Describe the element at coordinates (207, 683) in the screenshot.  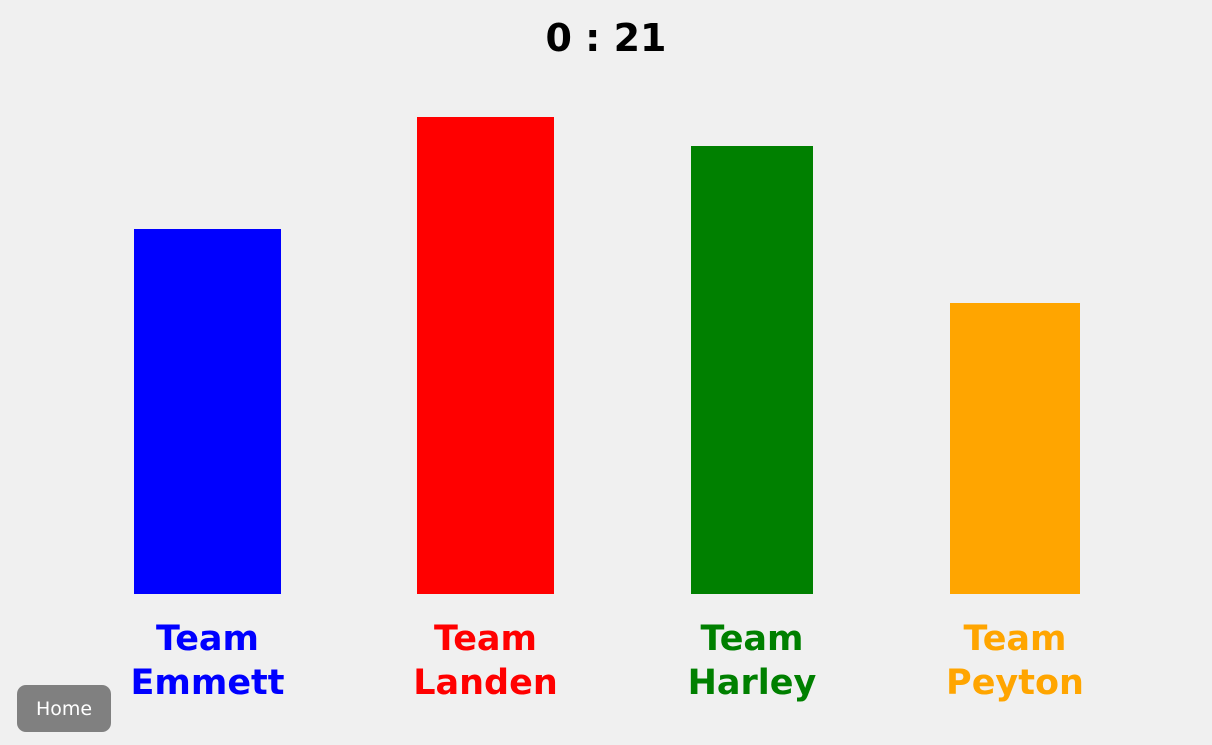
I see `team-label-name: Emmett` at that location.